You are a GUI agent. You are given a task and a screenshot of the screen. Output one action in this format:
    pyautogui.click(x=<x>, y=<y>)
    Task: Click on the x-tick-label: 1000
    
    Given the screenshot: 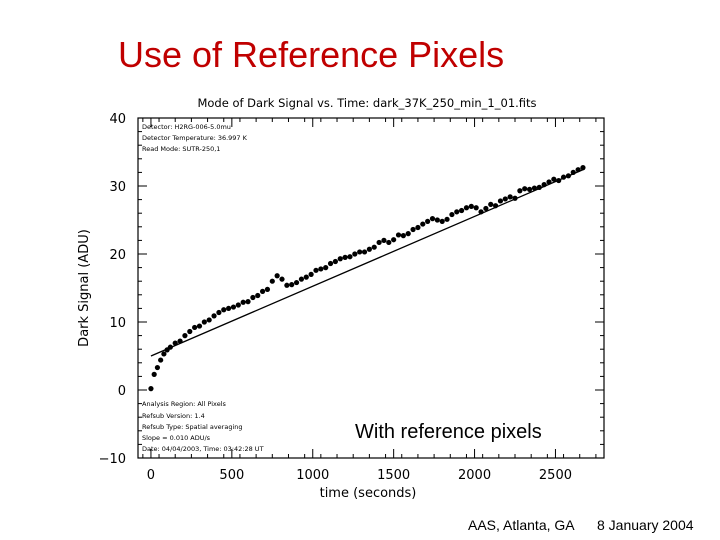 What is the action you would take?
    pyautogui.click(x=312, y=475)
    